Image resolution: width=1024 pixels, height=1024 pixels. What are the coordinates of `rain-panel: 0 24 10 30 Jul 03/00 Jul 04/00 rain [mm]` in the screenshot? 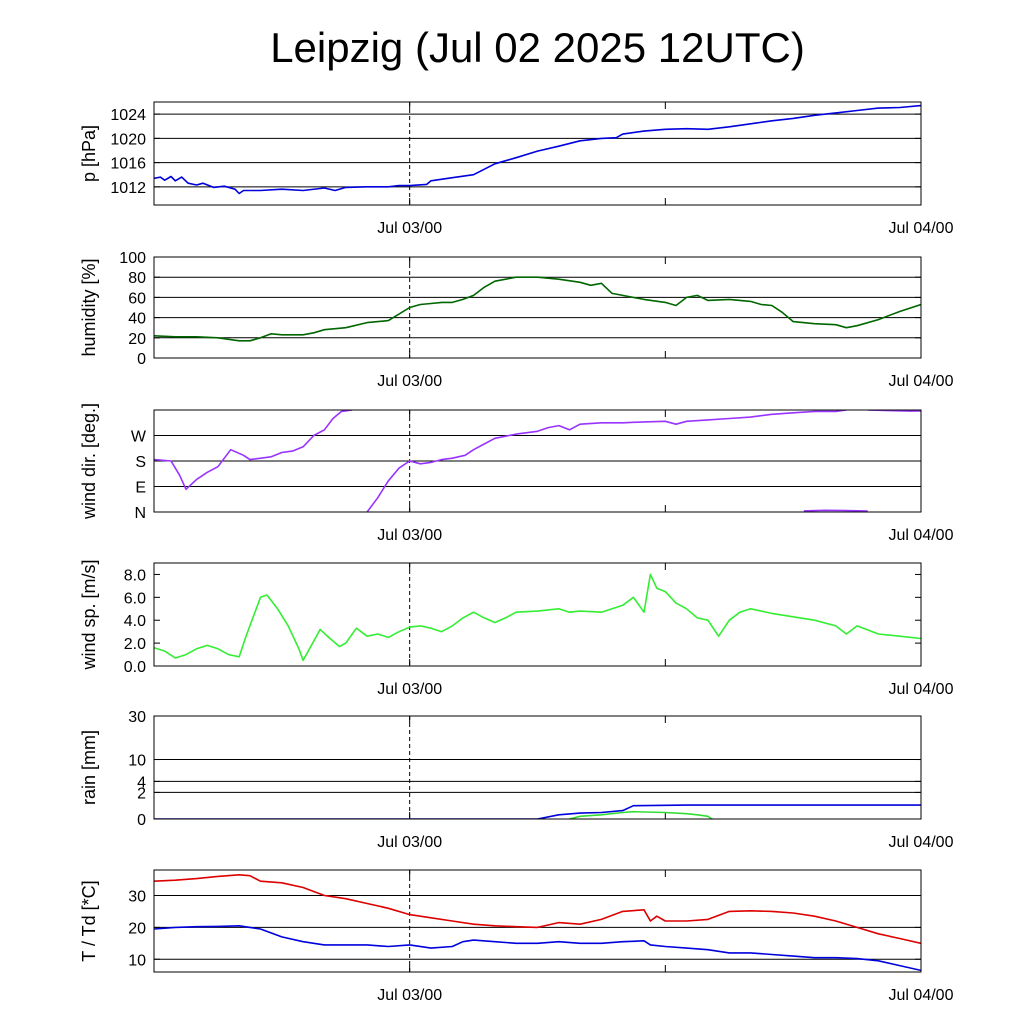 It's located at (516, 780).